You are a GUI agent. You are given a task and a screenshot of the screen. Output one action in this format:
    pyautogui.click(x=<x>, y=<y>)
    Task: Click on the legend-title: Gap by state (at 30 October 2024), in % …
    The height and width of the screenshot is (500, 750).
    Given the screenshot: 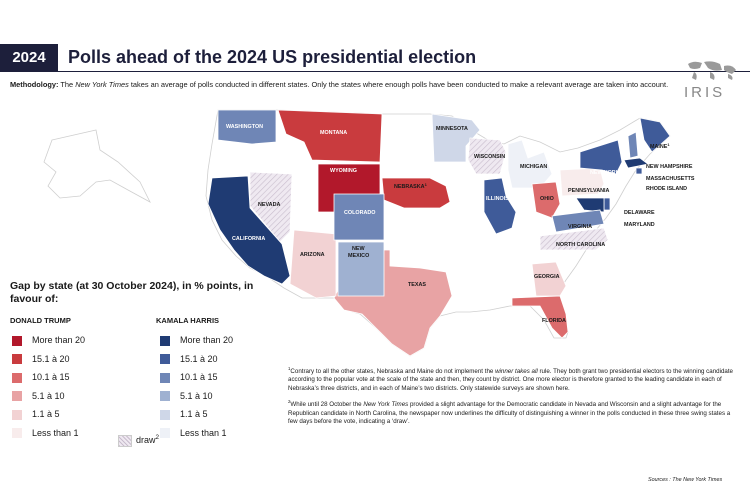 What is the action you would take?
    pyautogui.click(x=132, y=292)
    